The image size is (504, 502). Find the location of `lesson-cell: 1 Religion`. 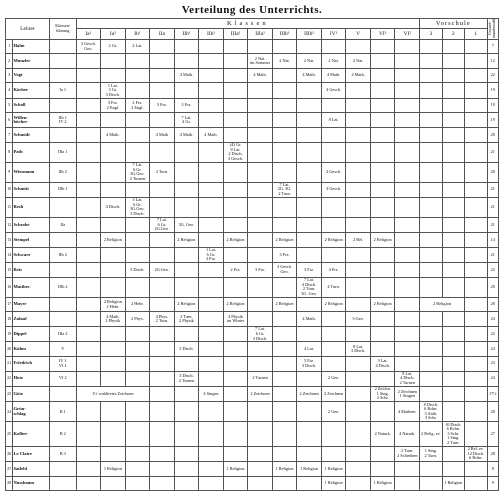

lesson-cell: 1 Religion is located at coordinates (113, 469).